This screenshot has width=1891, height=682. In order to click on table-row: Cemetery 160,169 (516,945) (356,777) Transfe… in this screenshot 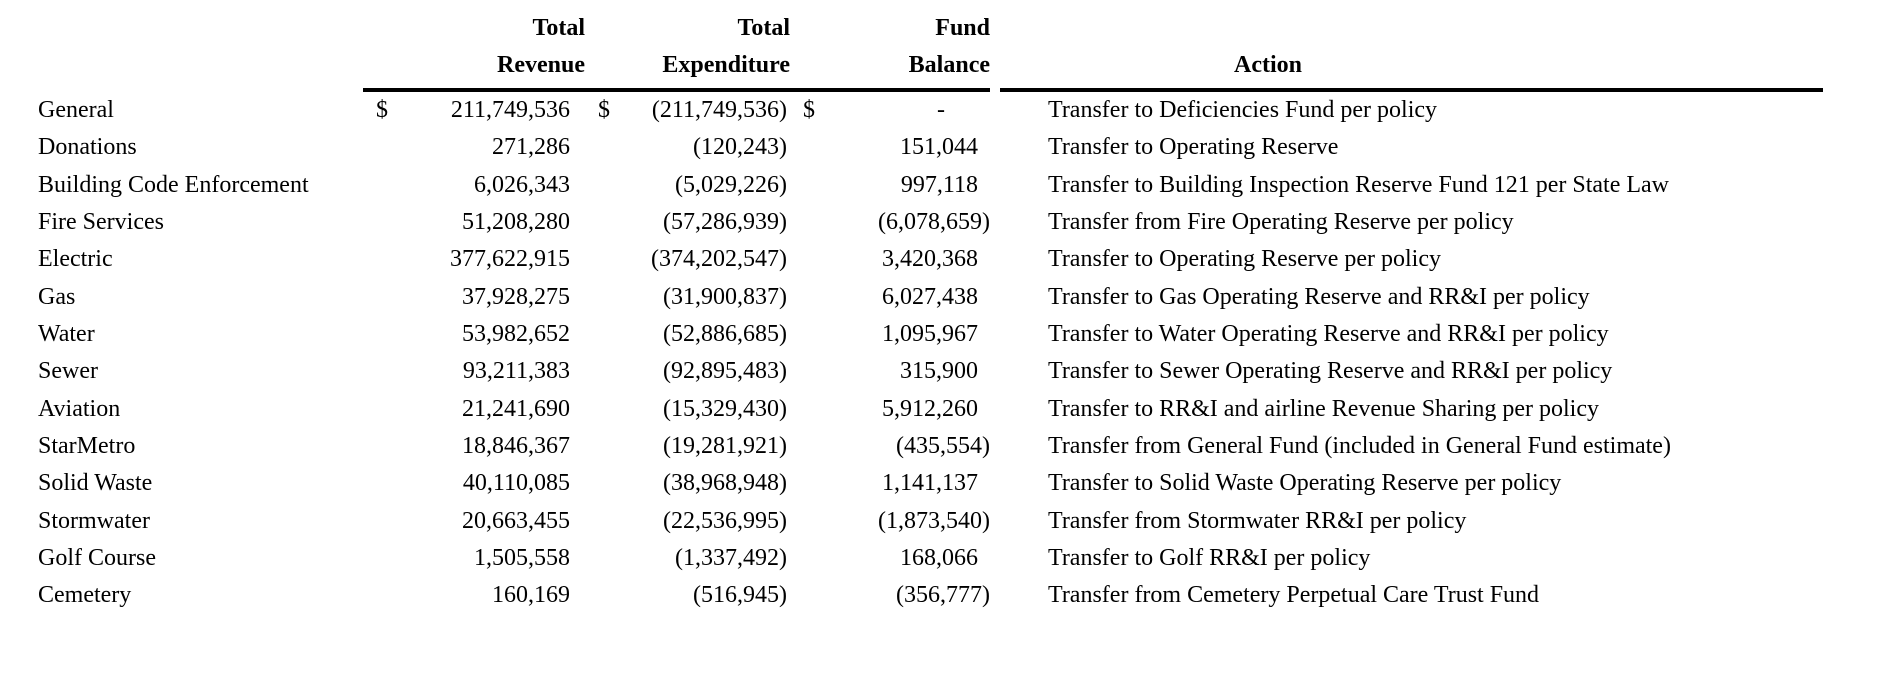, I will do `click(930, 595)`.